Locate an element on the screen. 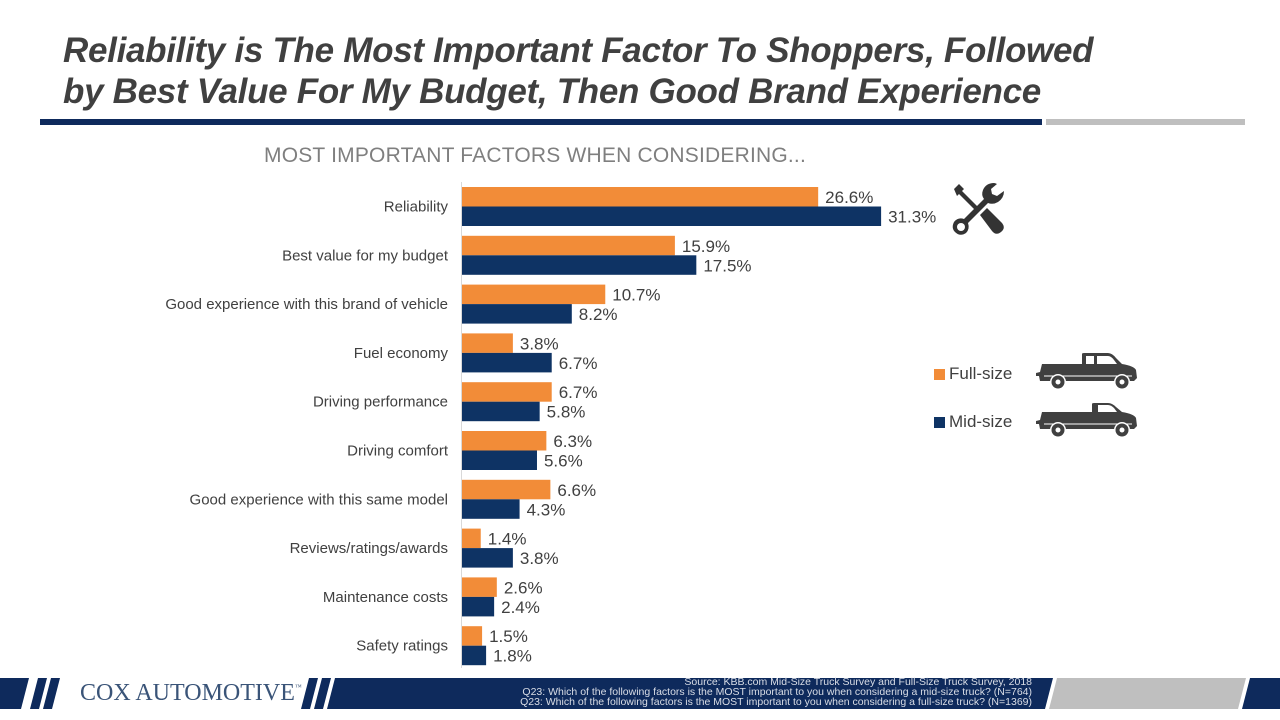  title-divider-gray is located at coordinates (1145, 122).